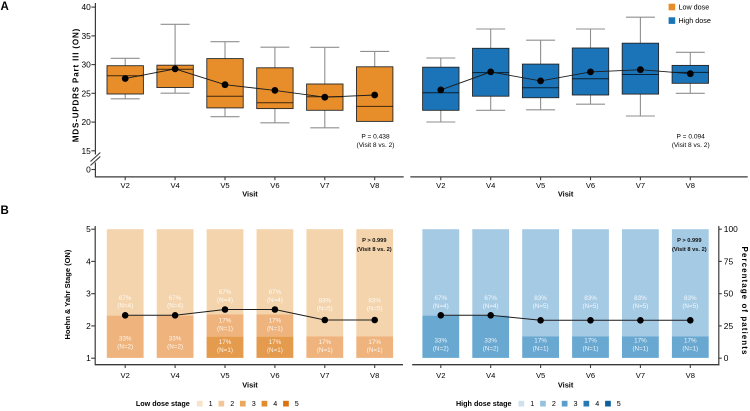  I want to click on svg-text: MDS-UPDRS Part III (ON), so click(76, 85).